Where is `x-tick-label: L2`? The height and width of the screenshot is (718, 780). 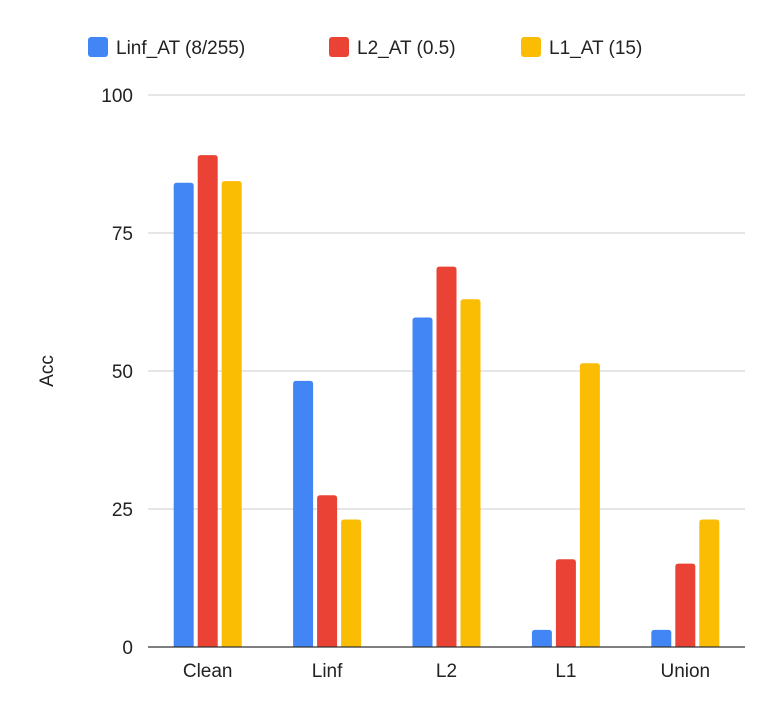 x-tick-label: L2 is located at coordinates (446, 671).